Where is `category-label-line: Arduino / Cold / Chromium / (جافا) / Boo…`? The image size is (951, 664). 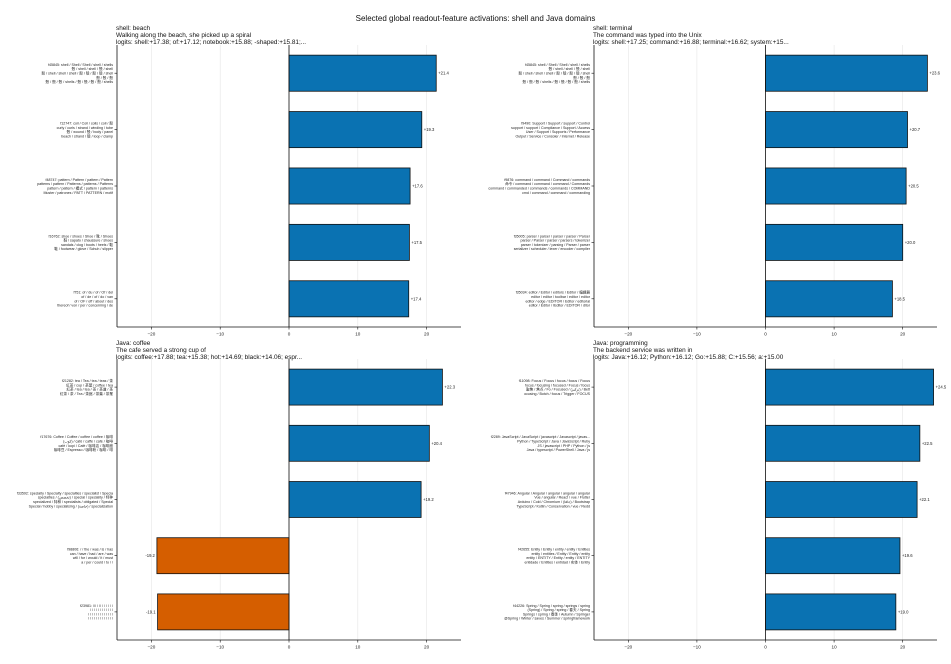
category-label-line: Arduino / Cold / Chromium / (جافا) / Boo… is located at coordinates (554, 502).